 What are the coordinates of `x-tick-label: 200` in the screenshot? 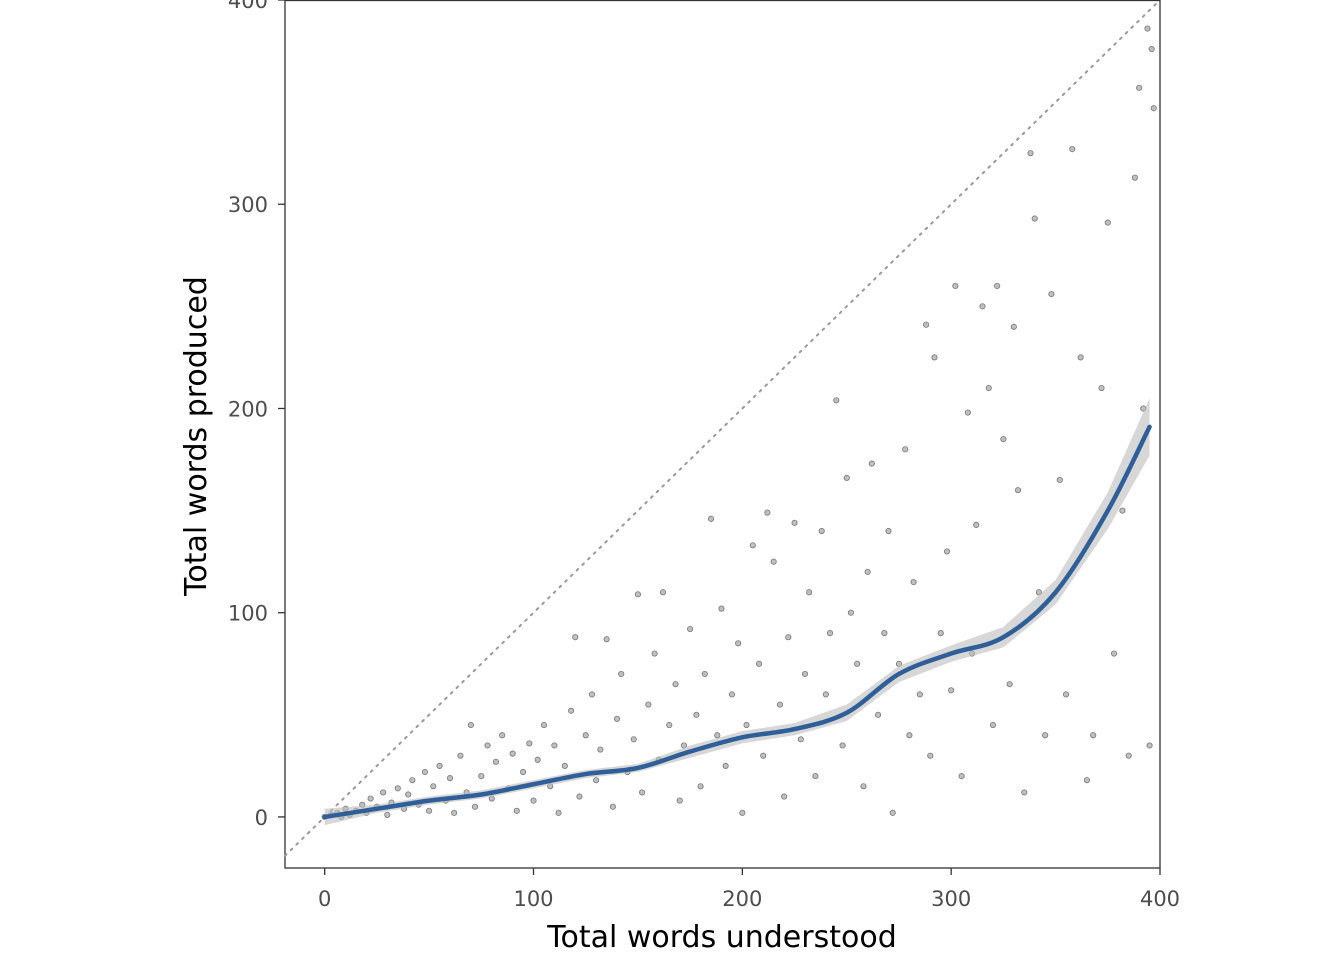 It's located at (742, 899).